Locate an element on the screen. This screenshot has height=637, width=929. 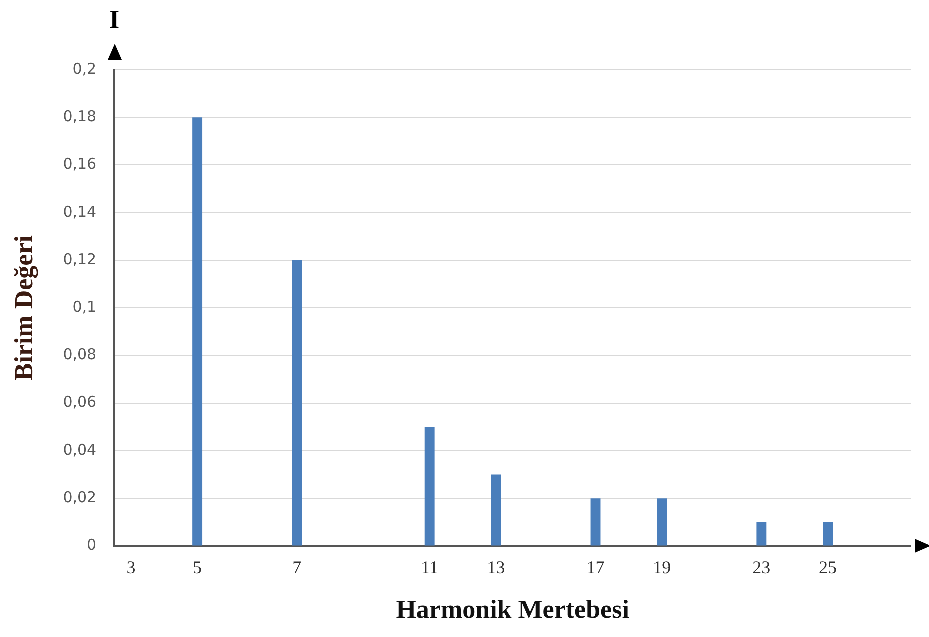
y-tick-label: 0,1 is located at coordinates (84, 307).